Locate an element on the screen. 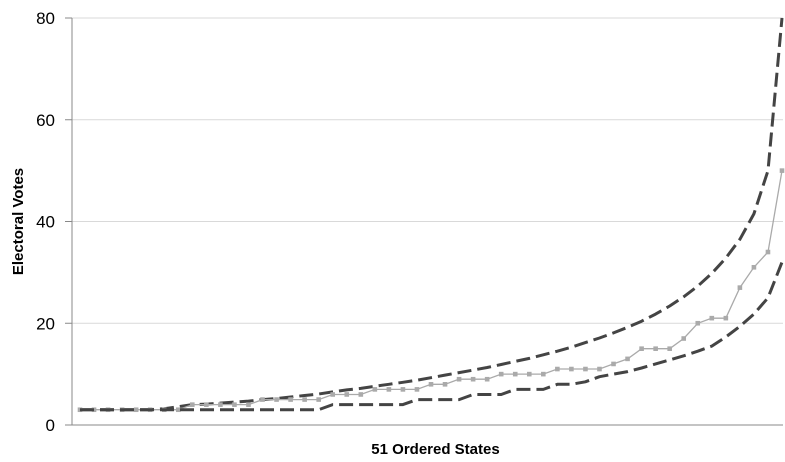  y-tick-labels: 0 20 40 60 80 is located at coordinates (45, 222).